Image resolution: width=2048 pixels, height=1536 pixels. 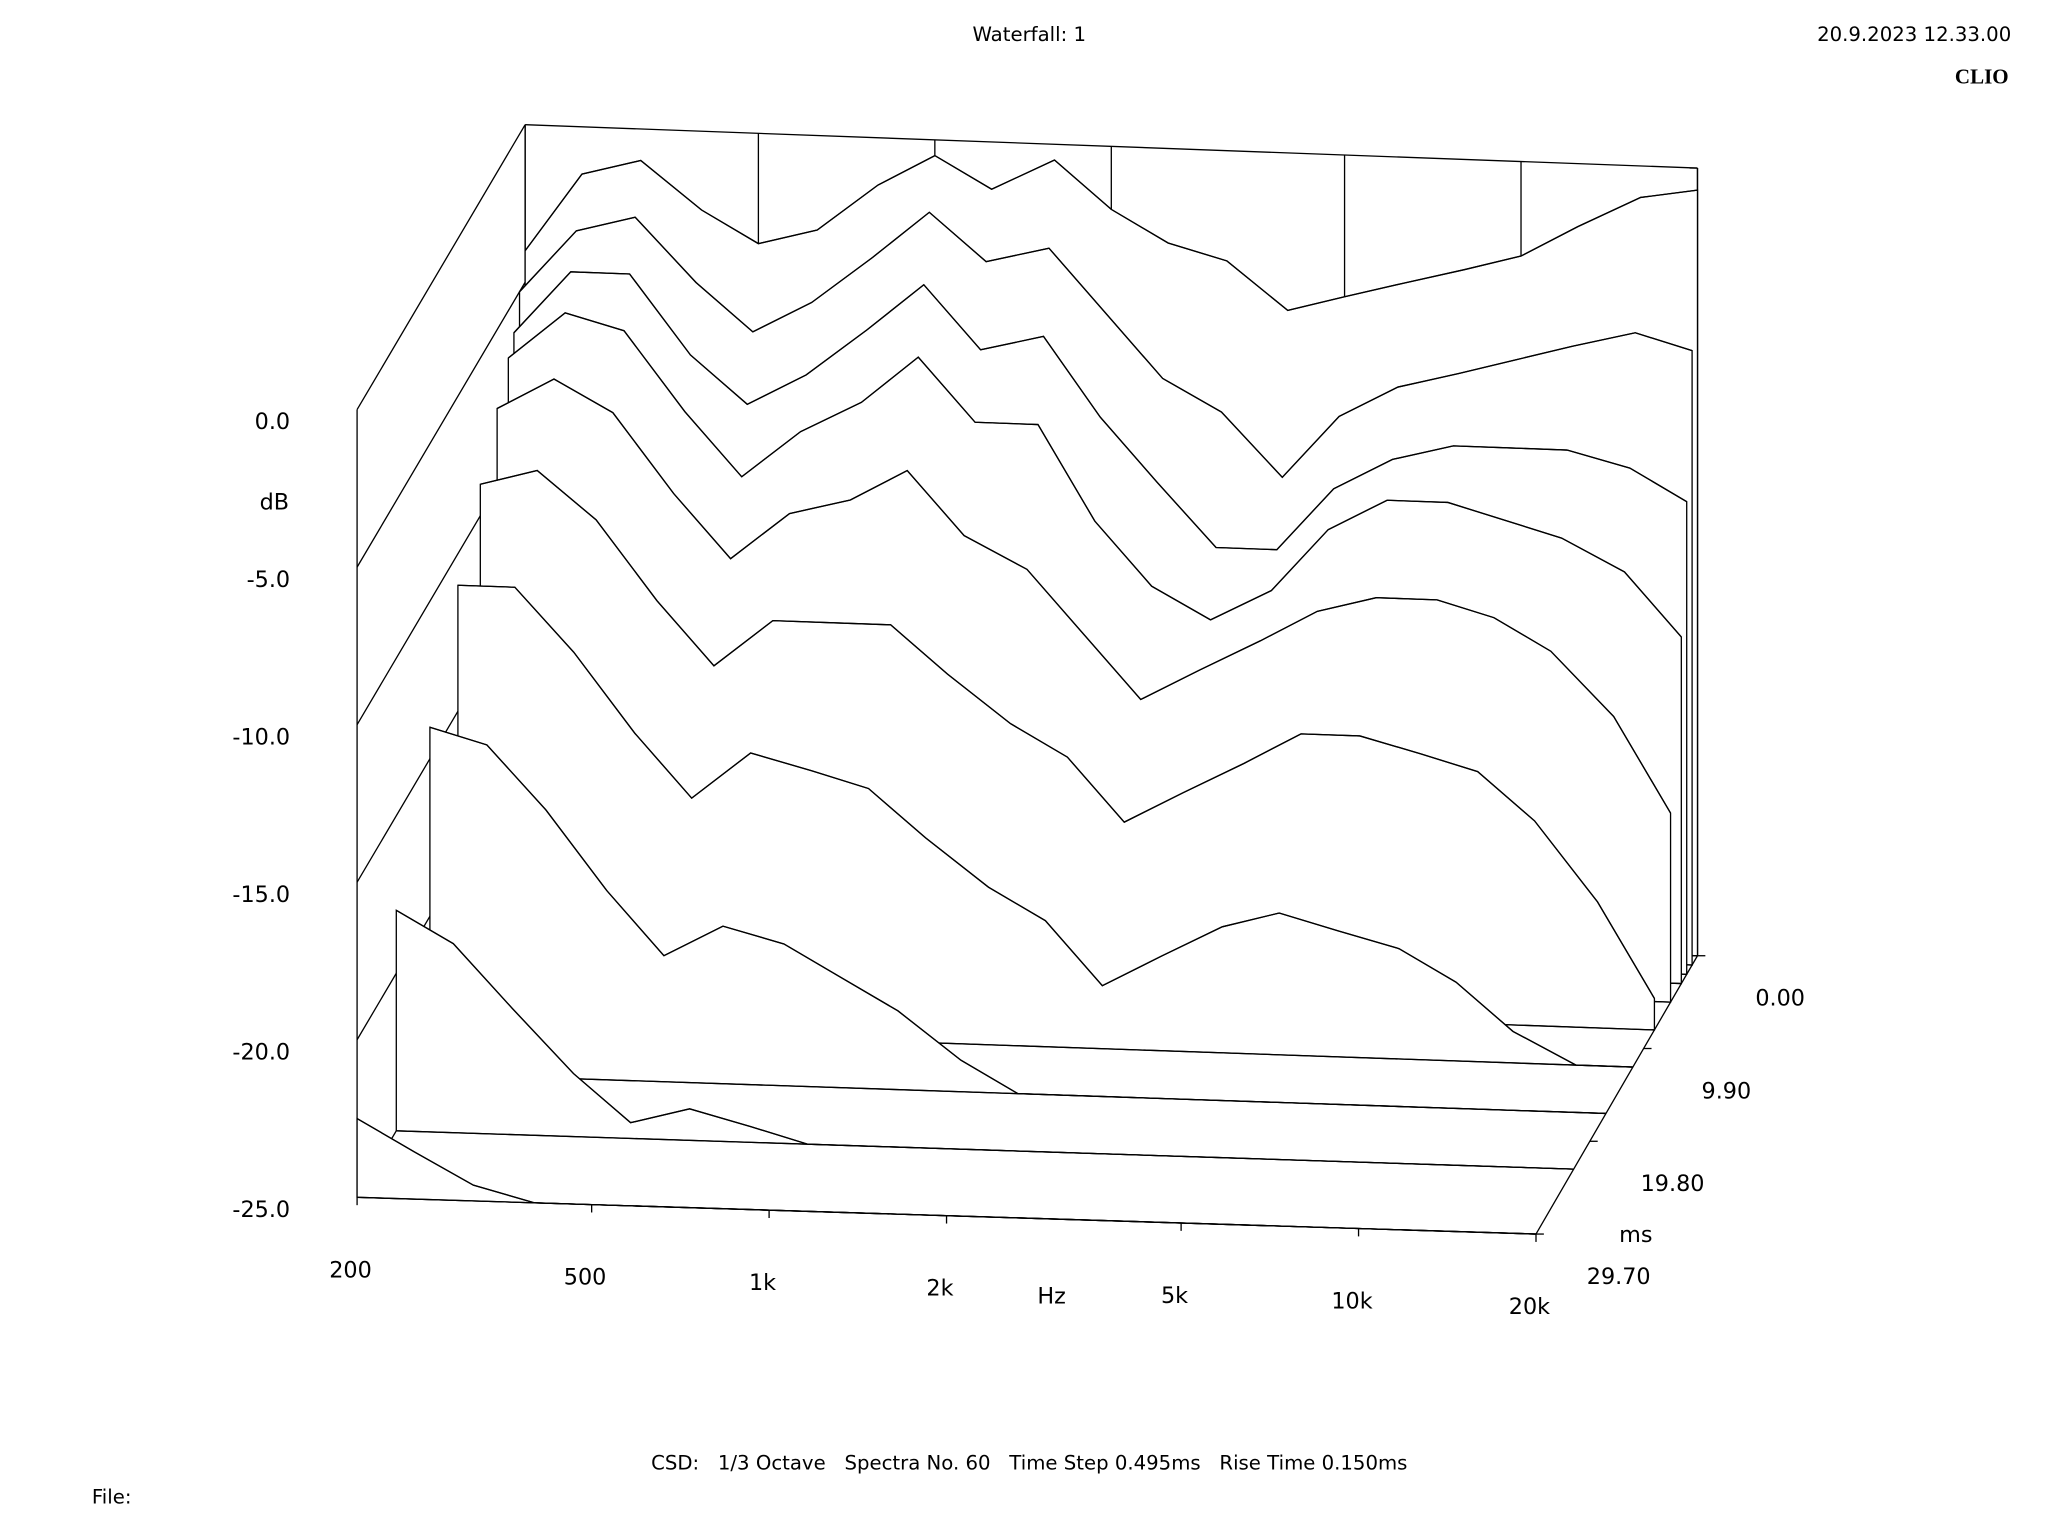 I want to click on y-tick-label: -20.0, so click(x=261, y=1052).